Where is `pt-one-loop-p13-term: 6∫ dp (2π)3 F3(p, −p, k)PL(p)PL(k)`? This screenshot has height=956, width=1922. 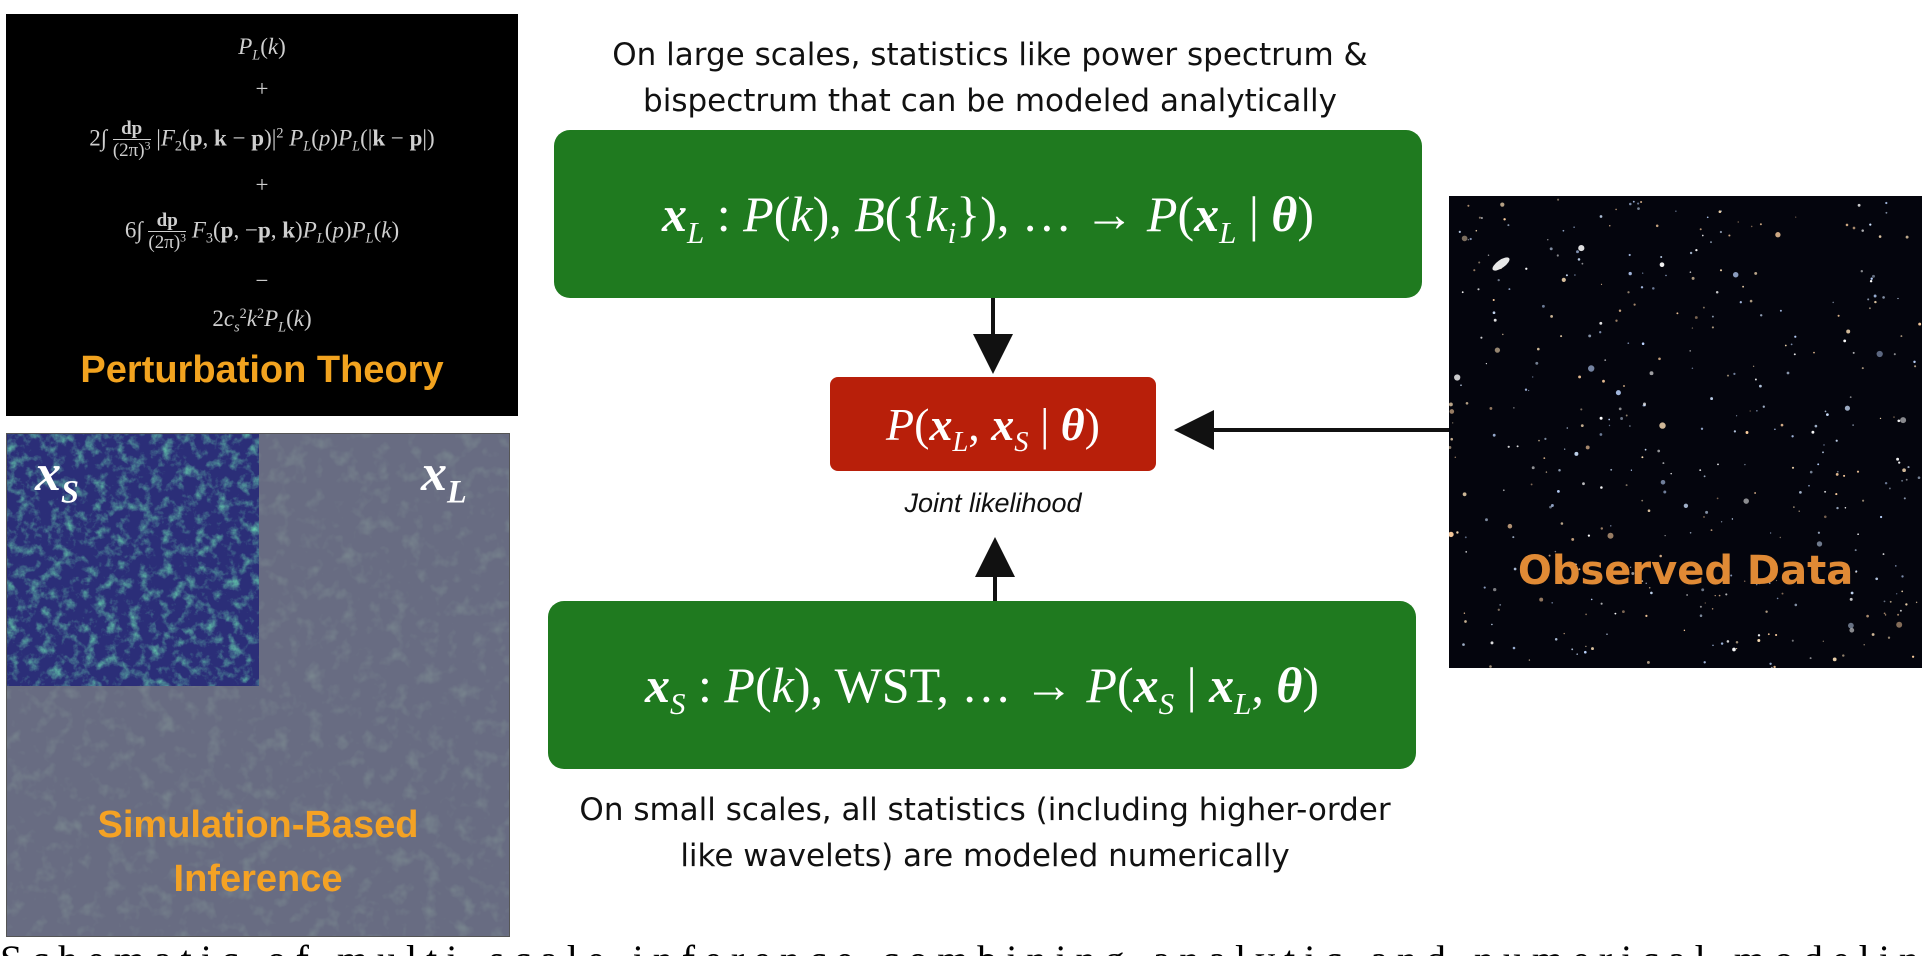 pt-one-loop-p13-term: 6∫ dp (2π)3 F3(p, −p, k)PL(p)PL(k) is located at coordinates (262, 231).